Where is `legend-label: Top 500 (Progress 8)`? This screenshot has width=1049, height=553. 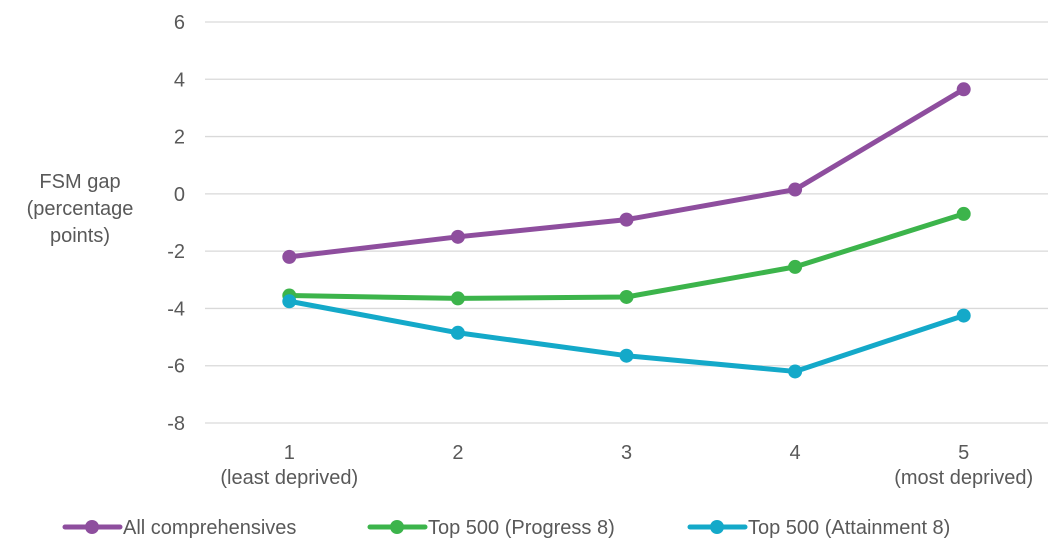 legend-label: Top 500 (Progress 8) is located at coordinates (521, 528).